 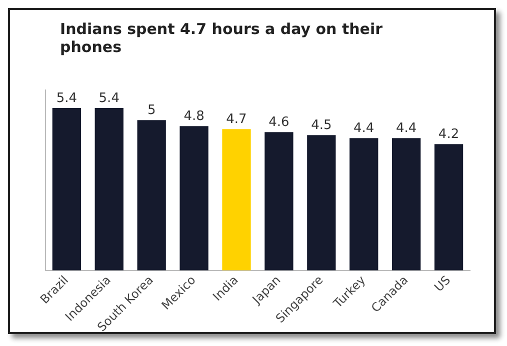 I want to click on data-label: 4.6, so click(x=279, y=122).